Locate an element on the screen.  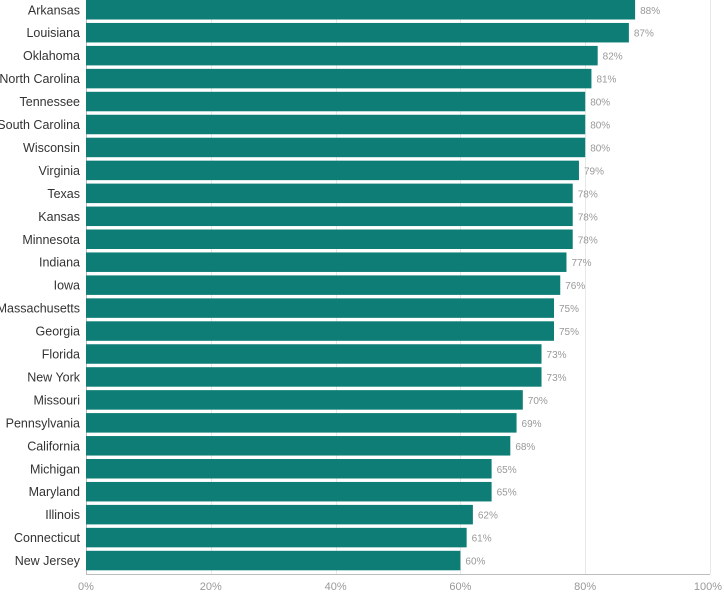
category-label: Oklahoma is located at coordinates (51, 56).